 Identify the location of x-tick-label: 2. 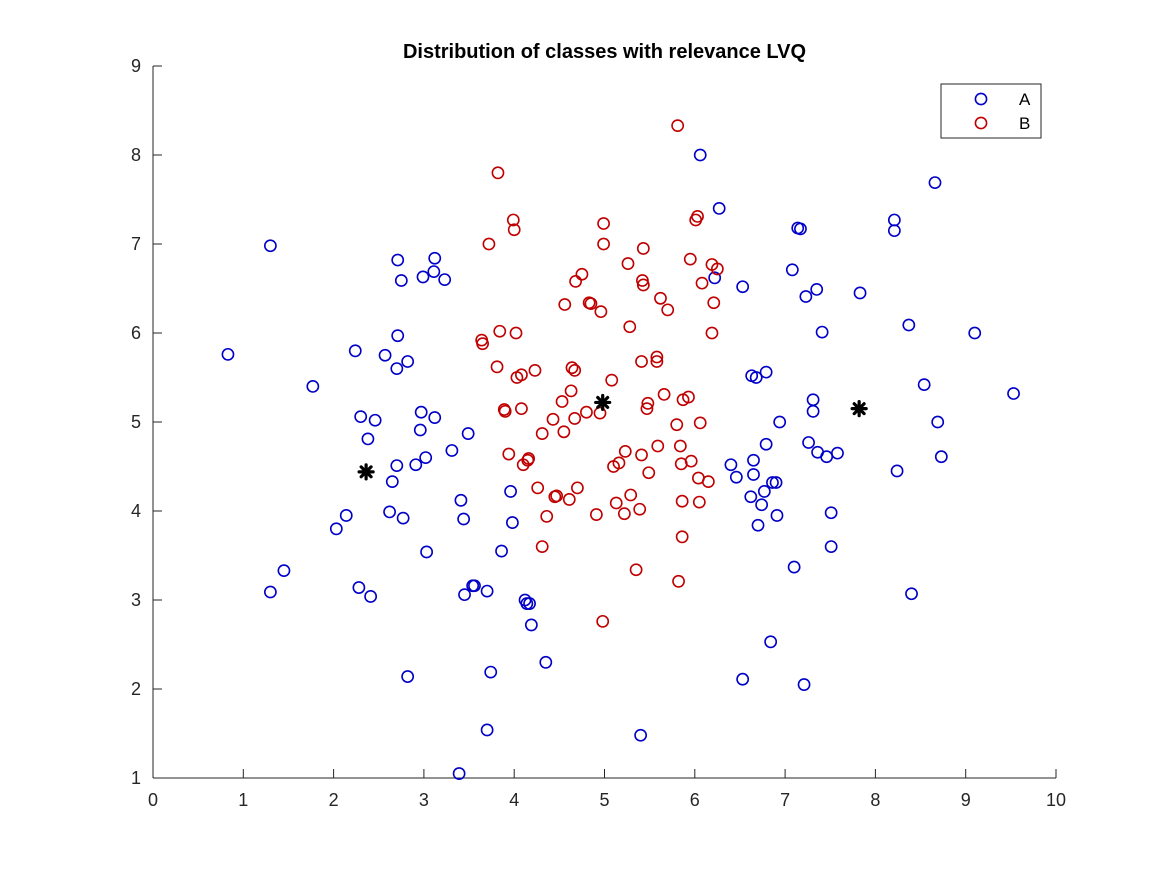
(334, 800).